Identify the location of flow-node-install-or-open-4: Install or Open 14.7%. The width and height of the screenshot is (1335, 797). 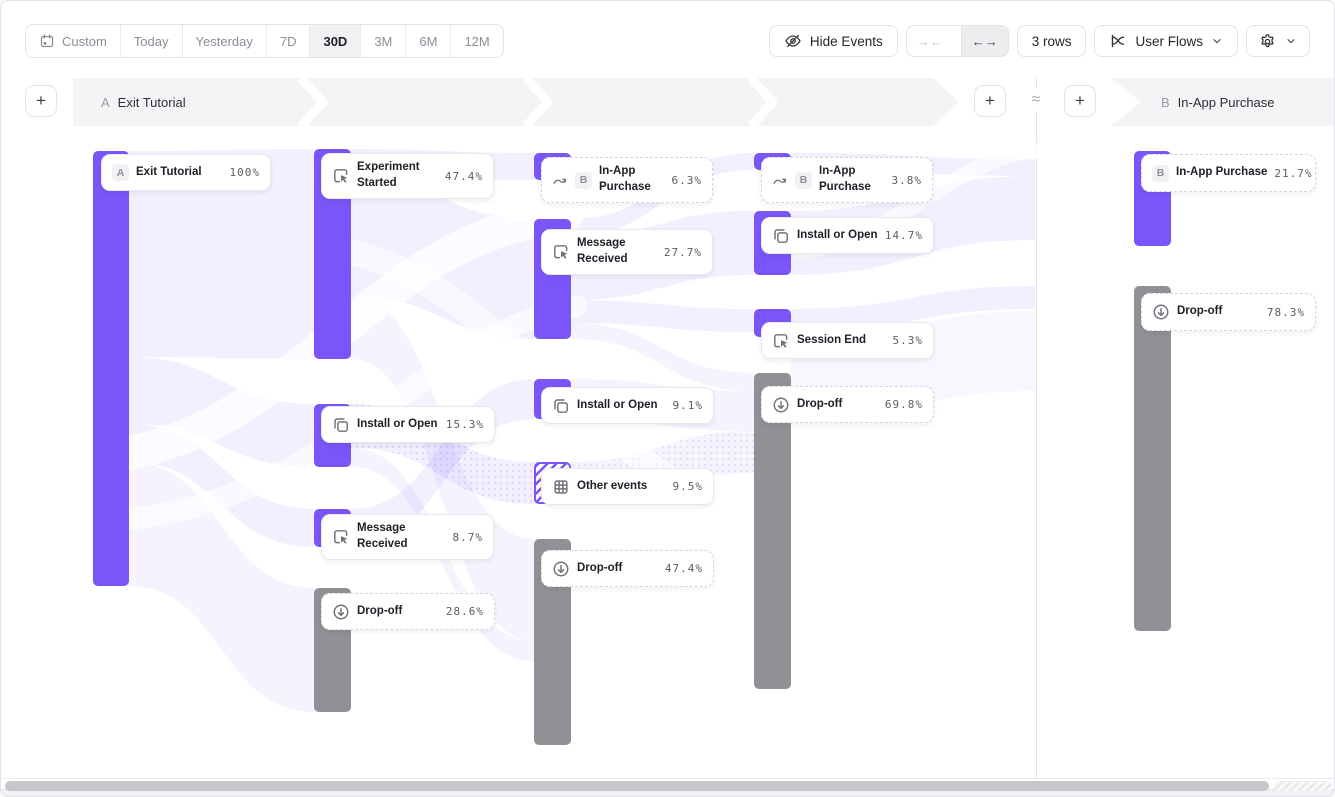
(847, 235).